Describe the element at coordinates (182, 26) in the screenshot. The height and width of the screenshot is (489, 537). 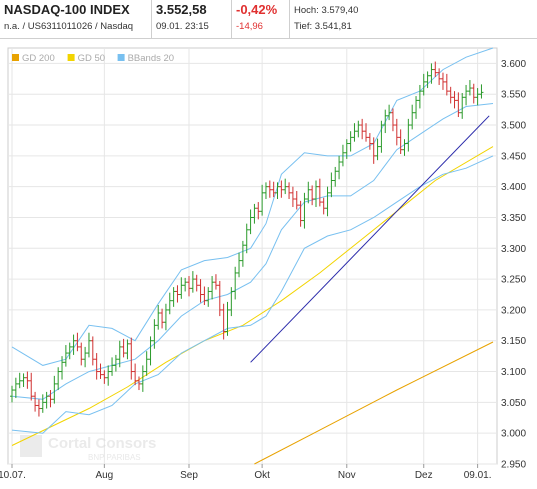
I see `quote-datetime: 09.01. 23:15` at that location.